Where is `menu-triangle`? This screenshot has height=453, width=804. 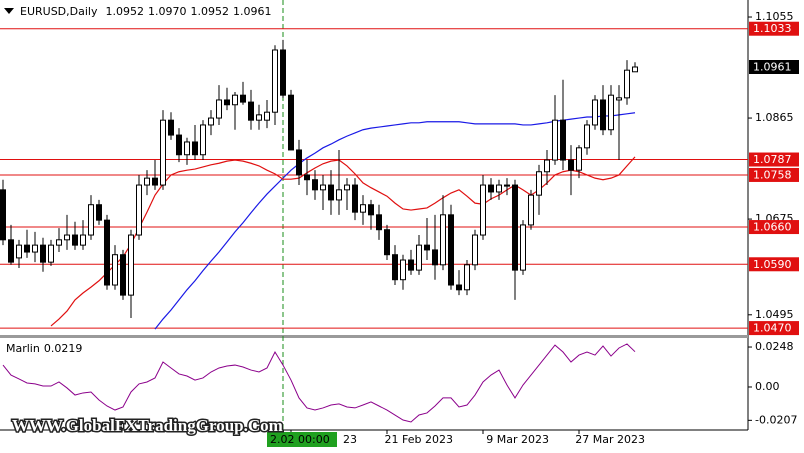
menu-triangle is located at coordinates (9, 11).